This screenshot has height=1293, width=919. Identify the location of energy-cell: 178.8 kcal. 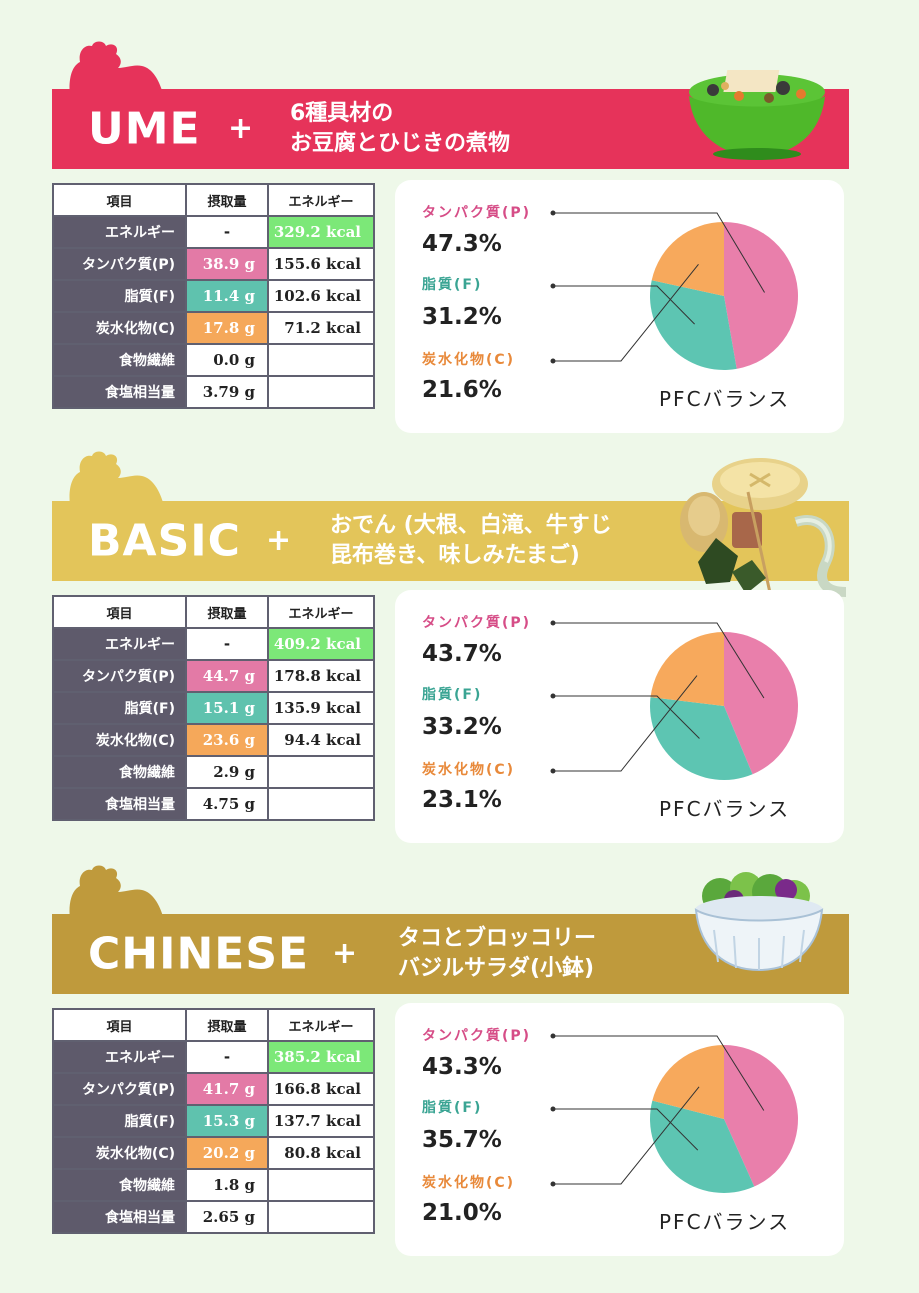
(321, 676).